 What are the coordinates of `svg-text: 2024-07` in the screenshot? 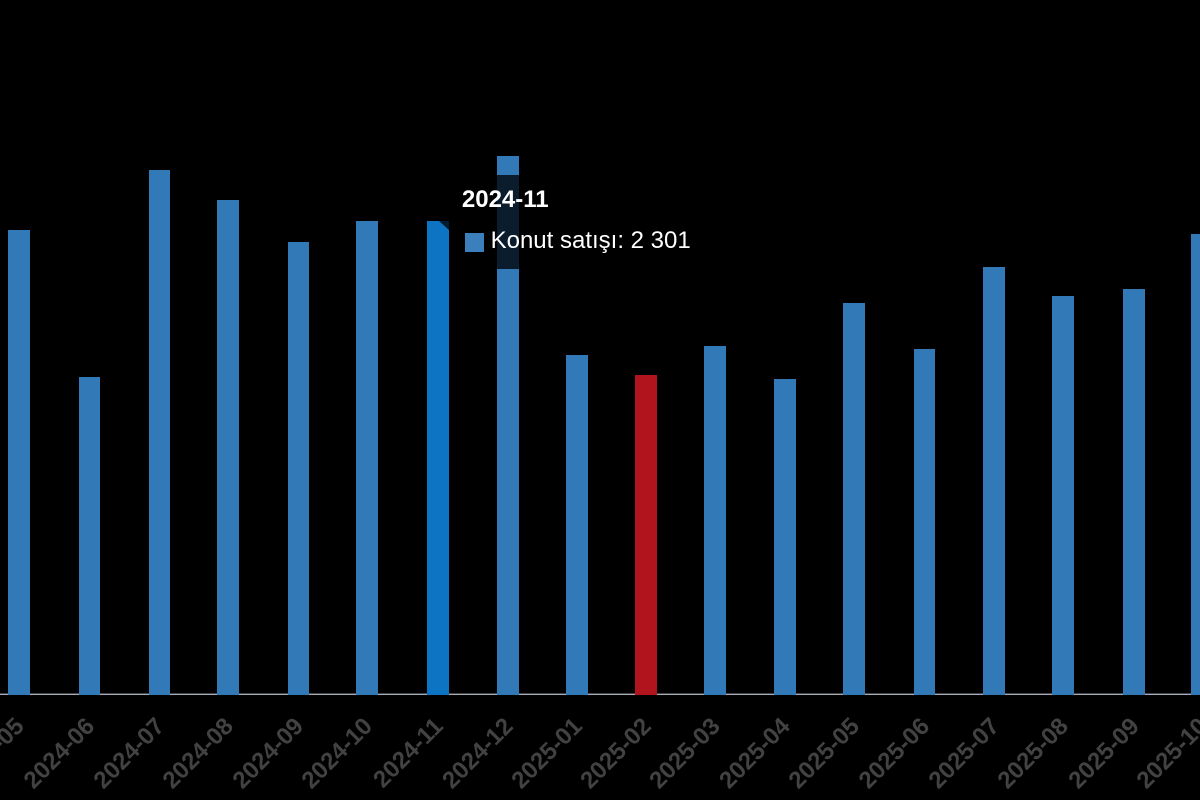 It's located at (129, 753).